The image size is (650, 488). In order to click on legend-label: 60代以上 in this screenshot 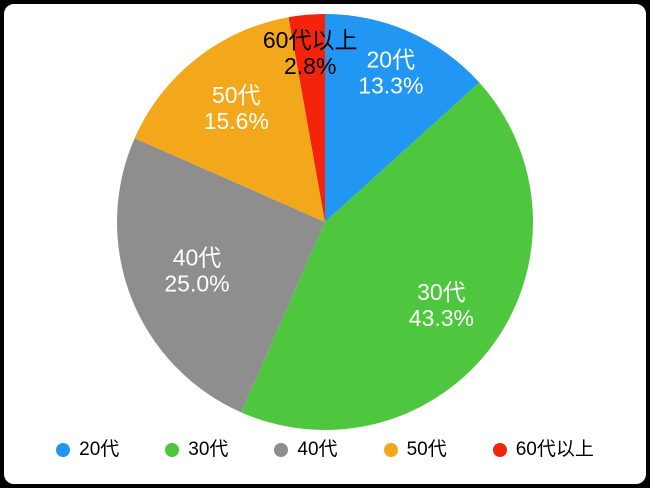, I will do `click(554, 449)`.